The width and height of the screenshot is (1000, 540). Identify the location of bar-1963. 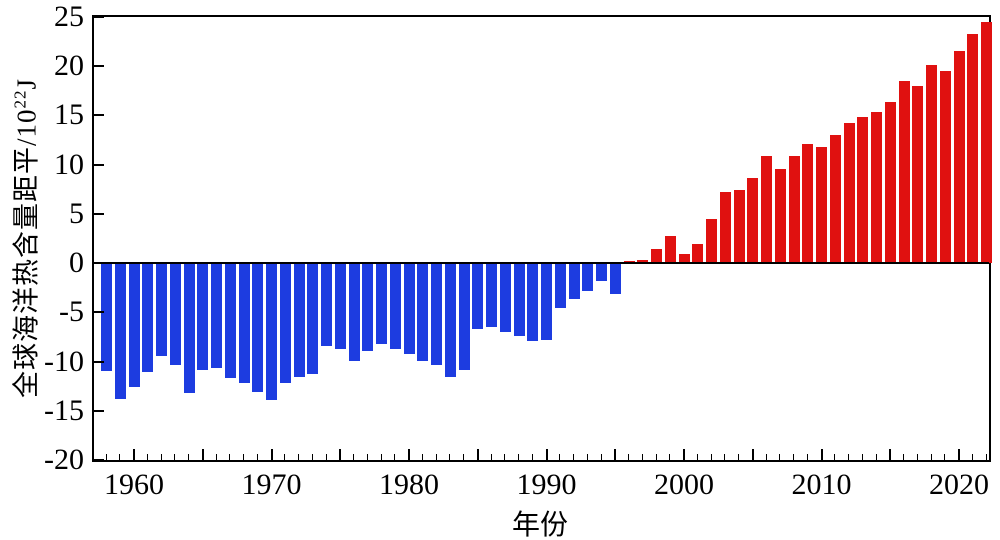
(175, 314).